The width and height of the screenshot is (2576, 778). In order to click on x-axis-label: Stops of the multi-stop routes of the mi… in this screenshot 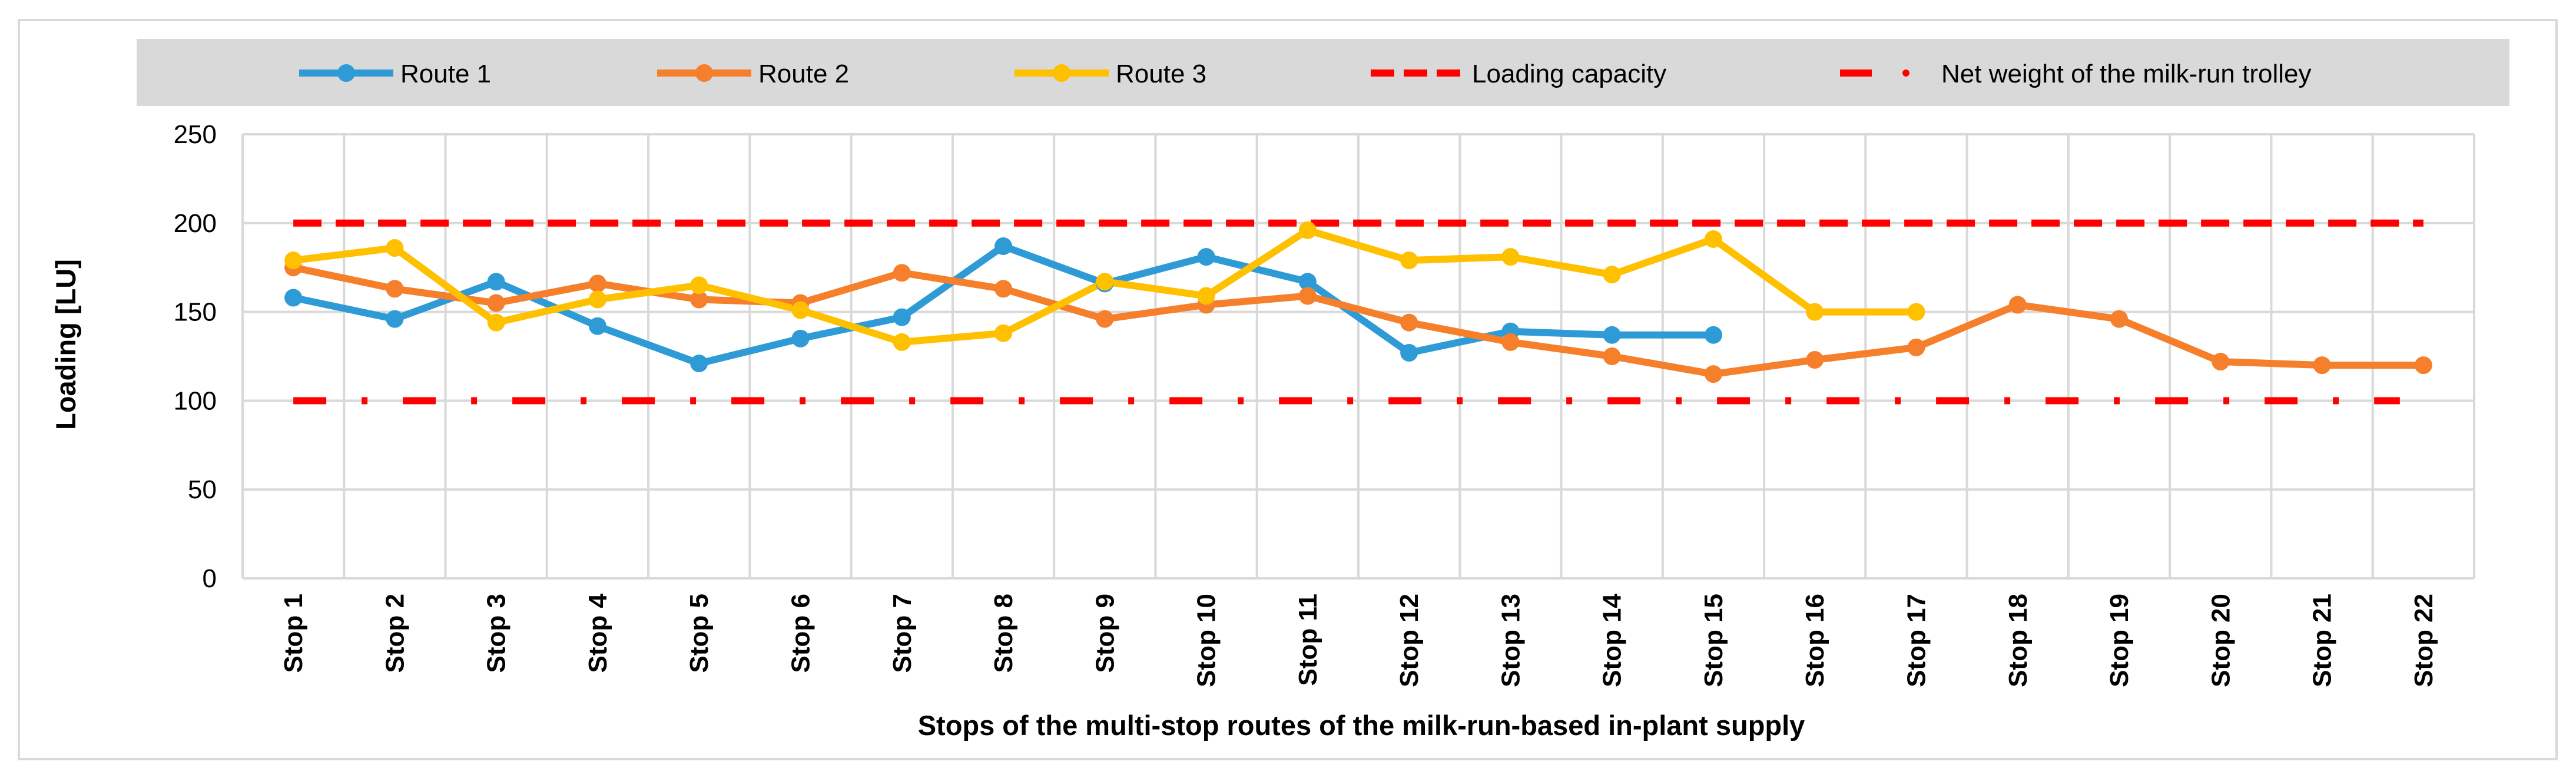, I will do `click(1361, 726)`.